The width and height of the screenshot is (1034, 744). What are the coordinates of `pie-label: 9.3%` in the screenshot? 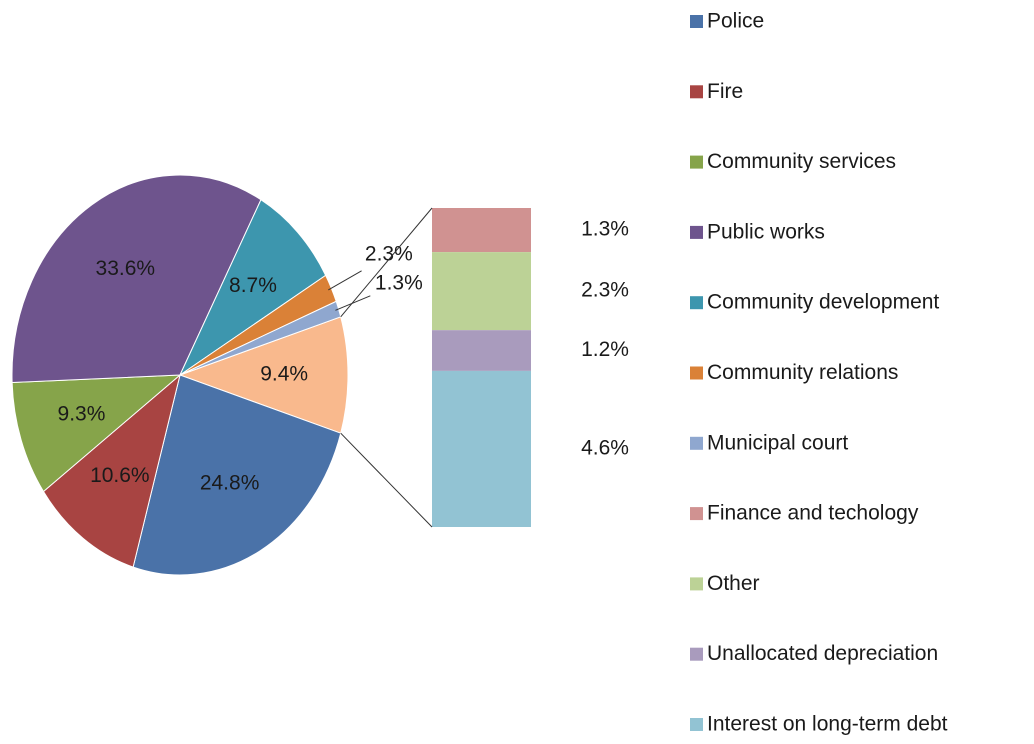 It's located at (82, 414).